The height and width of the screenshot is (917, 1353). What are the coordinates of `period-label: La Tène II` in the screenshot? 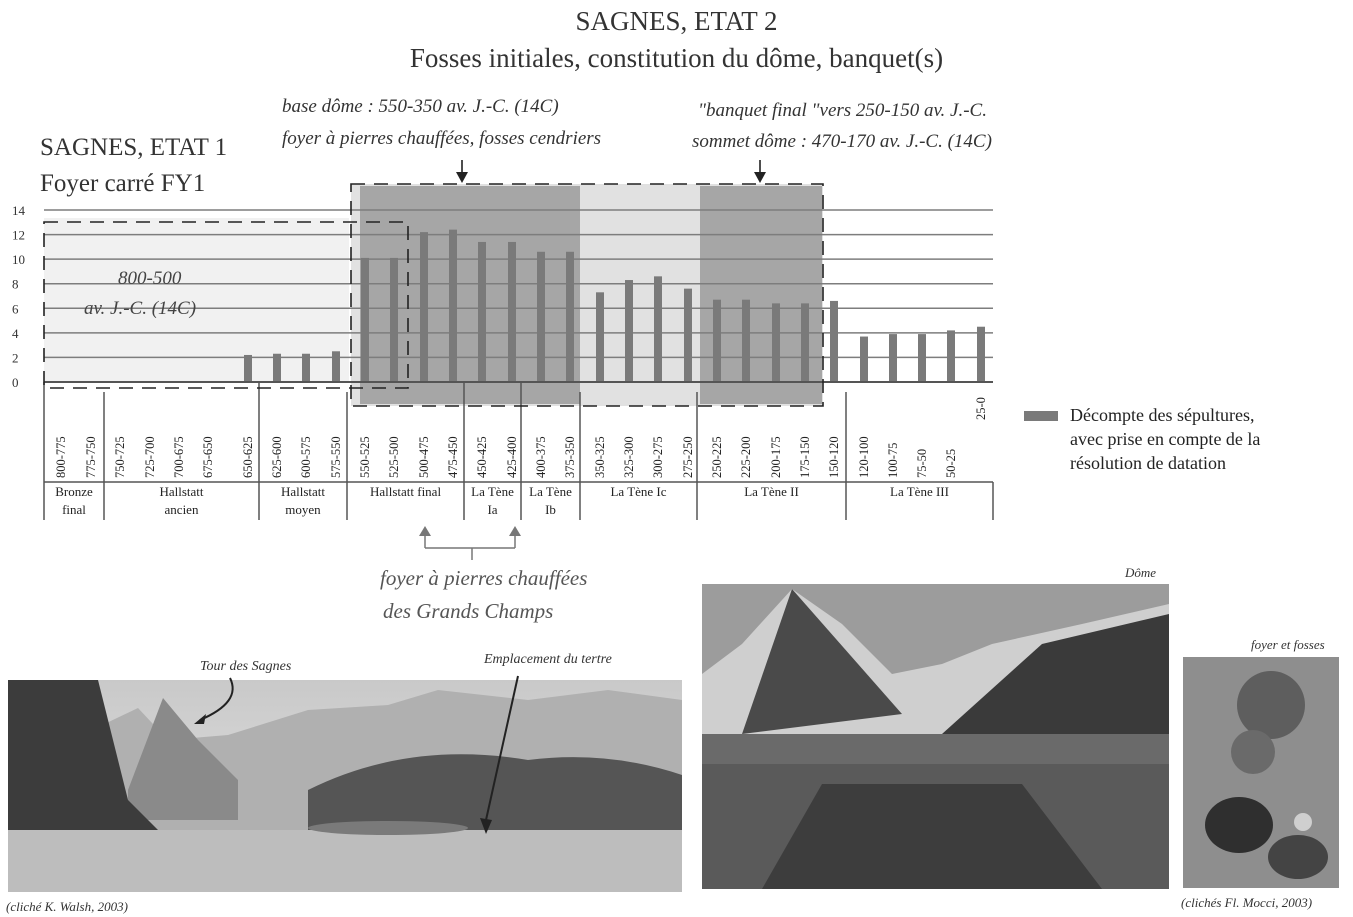 It's located at (771, 491).